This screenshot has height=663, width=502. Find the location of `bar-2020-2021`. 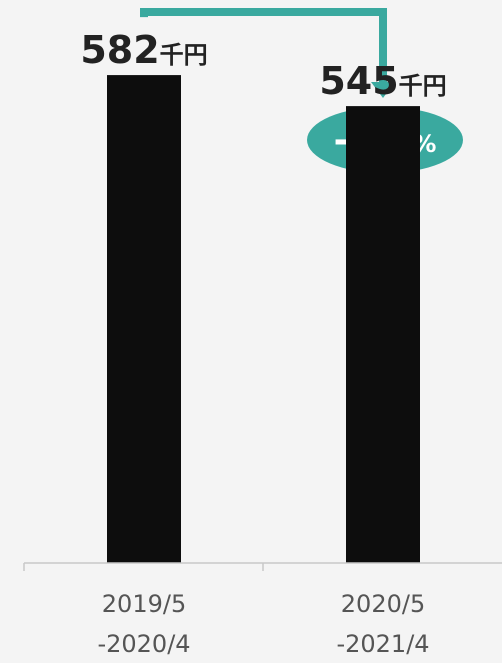

bar-2020-2021 is located at coordinates (383, 334).